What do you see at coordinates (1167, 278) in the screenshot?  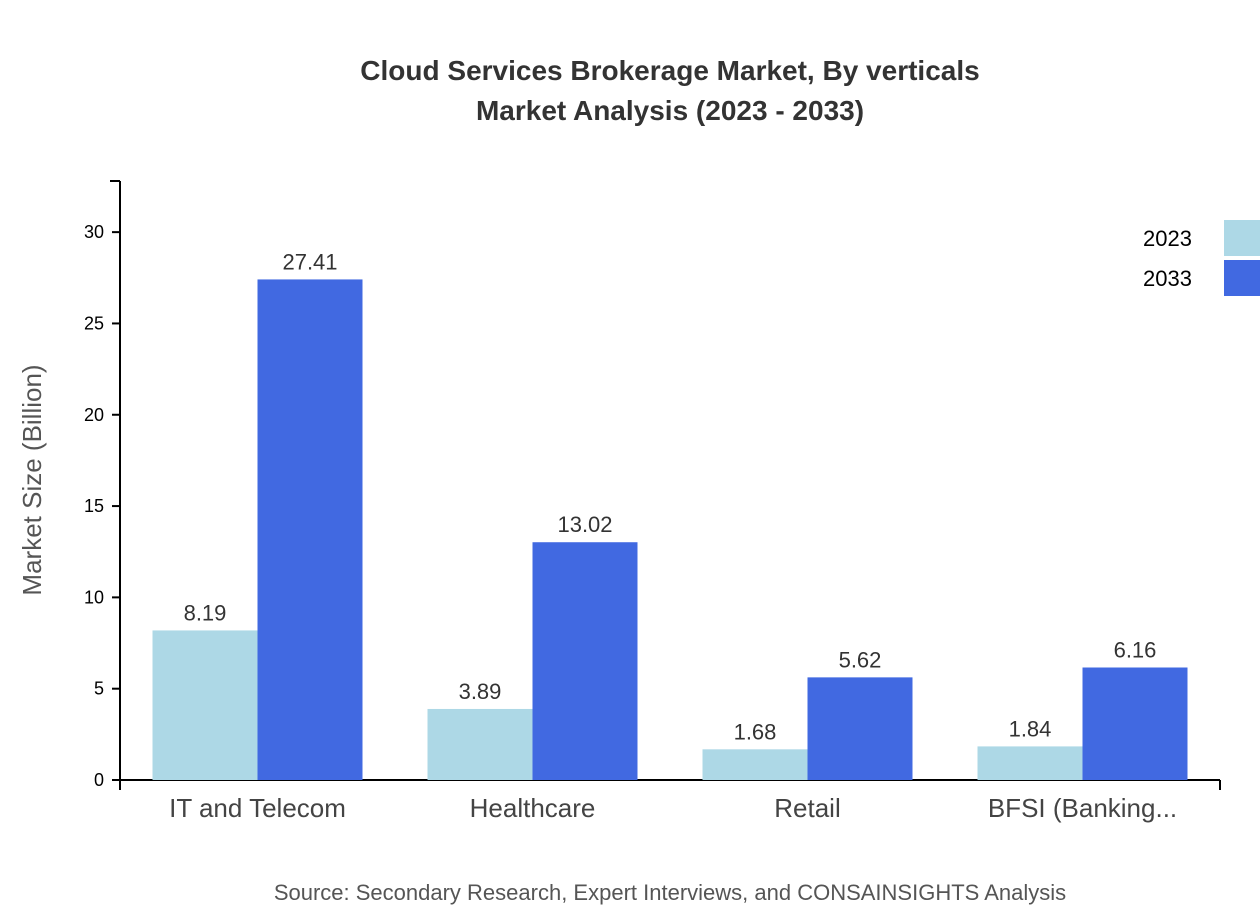 I see `legend-label: 2033` at bounding box center [1167, 278].